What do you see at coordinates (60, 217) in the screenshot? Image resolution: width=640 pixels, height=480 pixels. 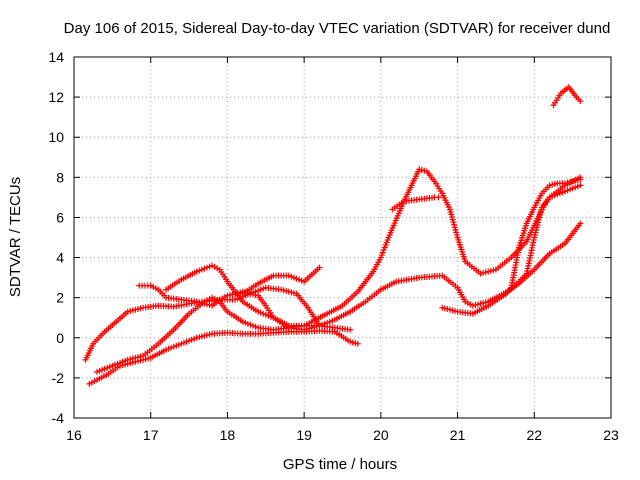 I see `y-tick-label: 6` at bounding box center [60, 217].